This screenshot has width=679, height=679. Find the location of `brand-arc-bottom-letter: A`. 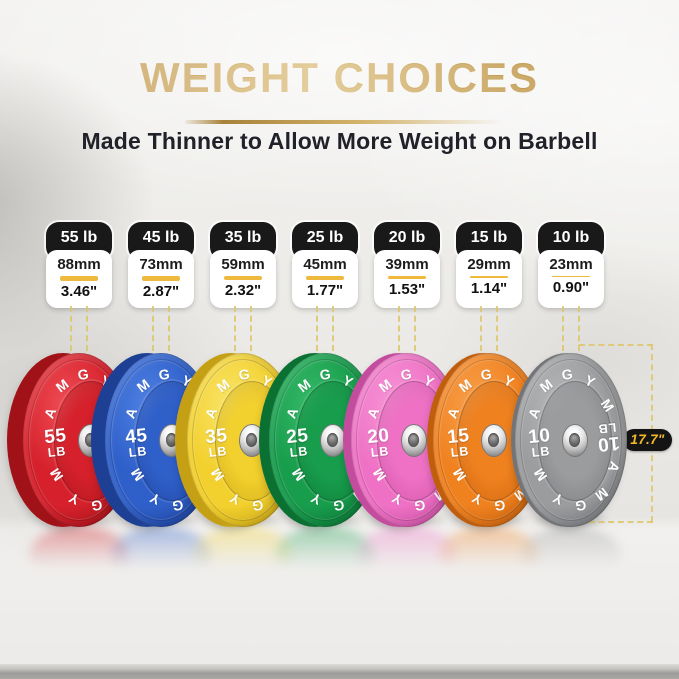

brand-arc-bottom-letter: A is located at coordinates (614, 467).